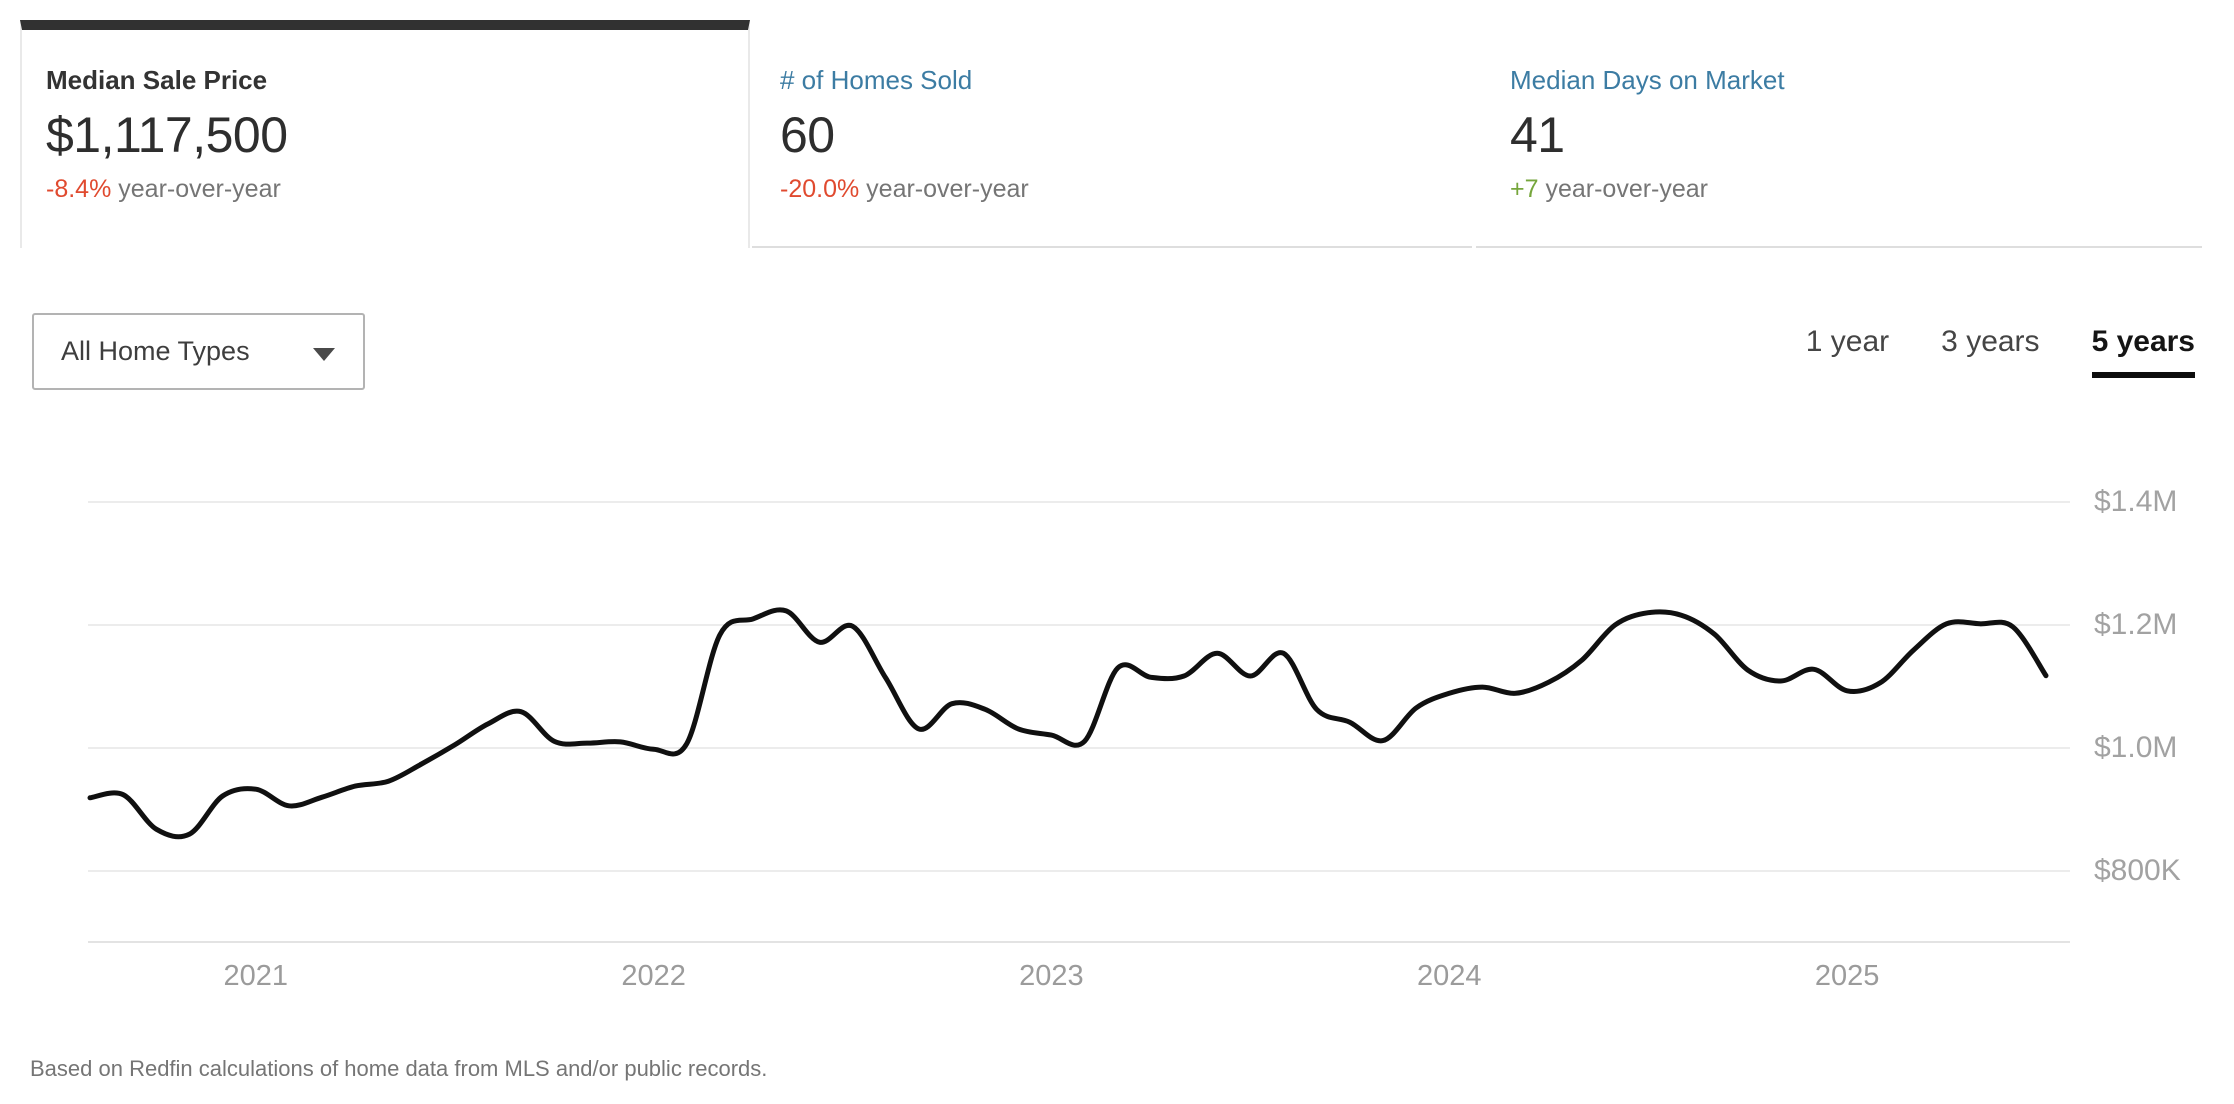 The width and height of the screenshot is (2234, 1104). Describe the element at coordinates (1537, 135) in the screenshot. I see `metric-value: 41` at that location.